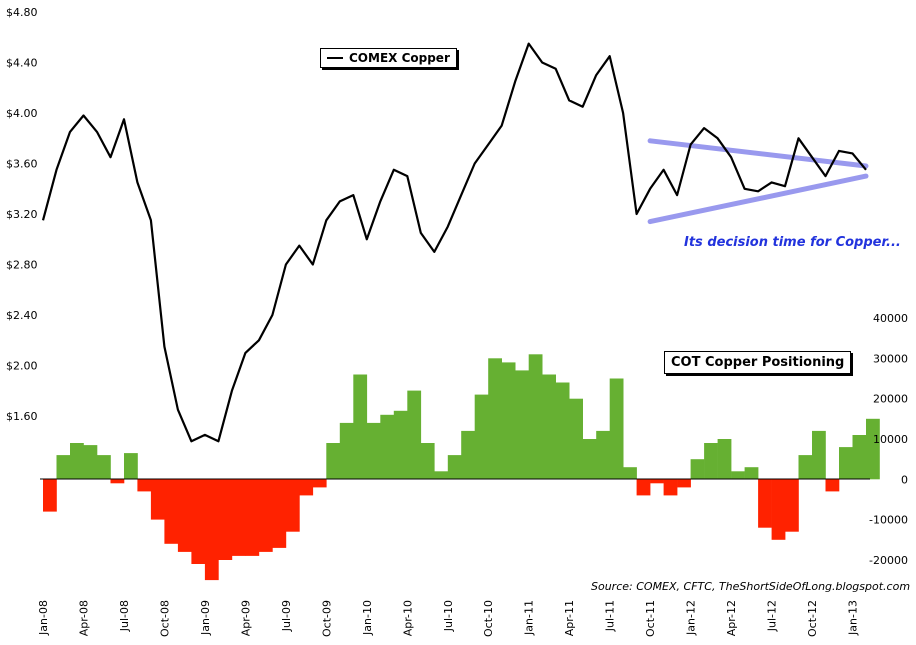 This screenshot has width=916, height=645. I want to click on left-tick-label: $3.20, so click(22, 214).